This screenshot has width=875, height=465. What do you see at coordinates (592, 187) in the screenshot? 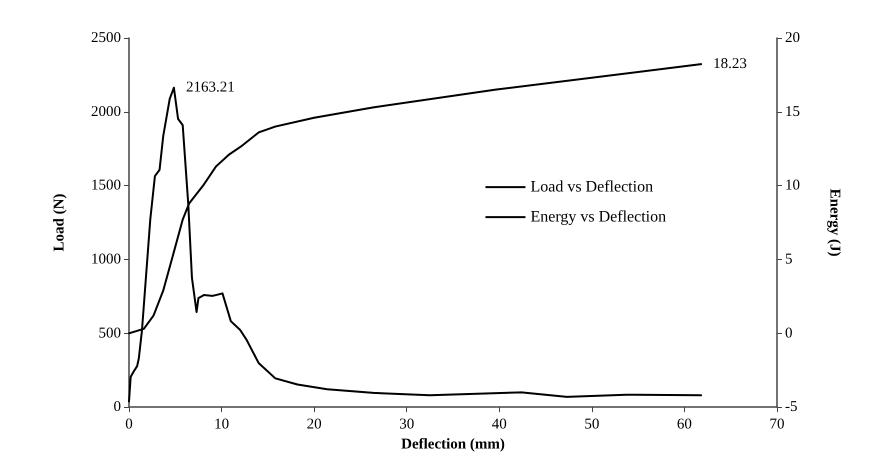
I see `legend-label: Load vs Deflection` at bounding box center [592, 187].